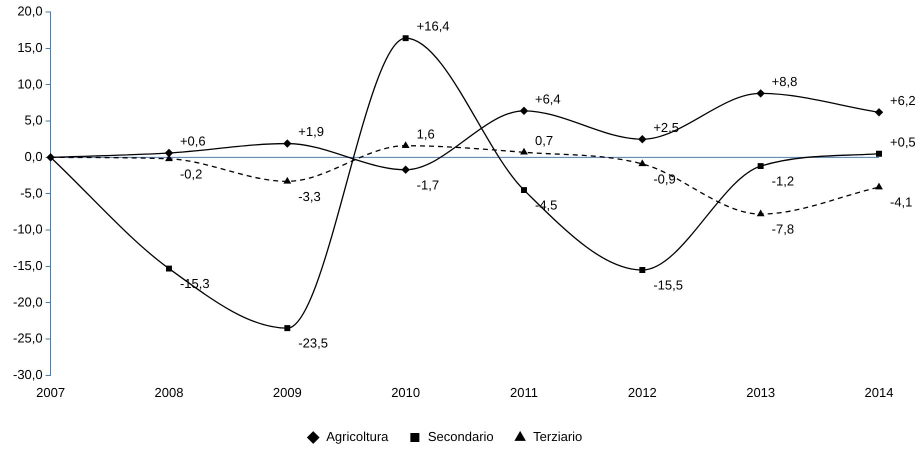 The height and width of the screenshot is (462, 924). Describe the element at coordinates (783, 229) in the screenshot. I see `data-label: -7,8` at that location.